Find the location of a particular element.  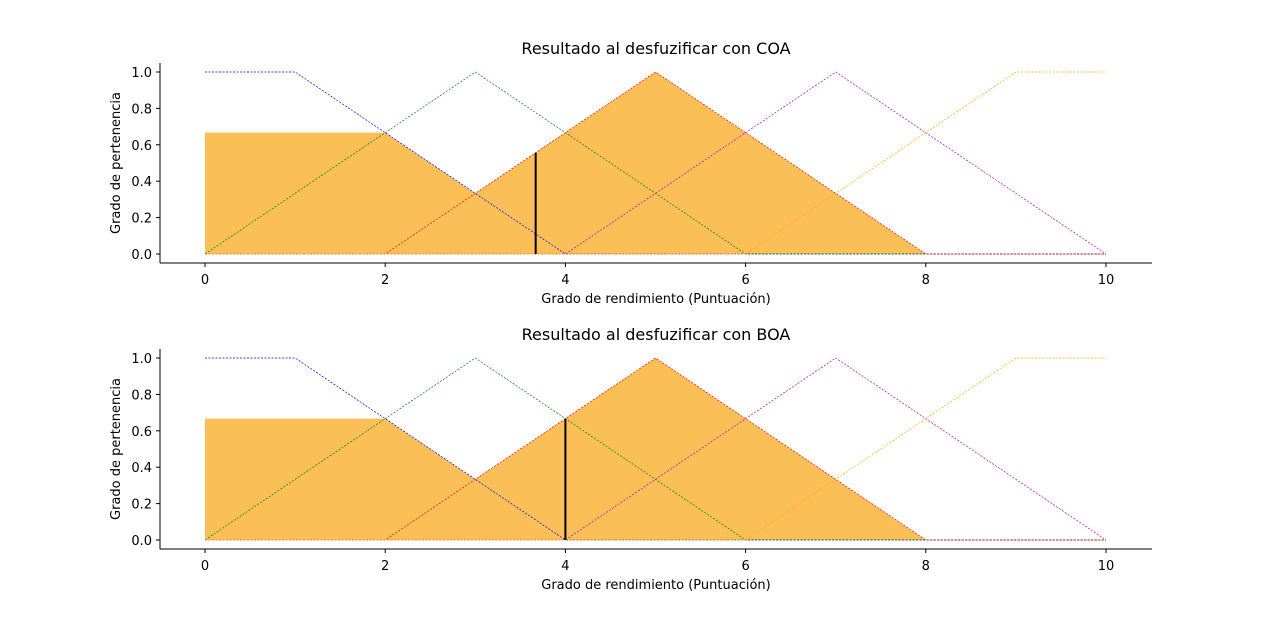

chart-title: Resultado al desfuzificar con BOA is located at coordinates (656, 334).